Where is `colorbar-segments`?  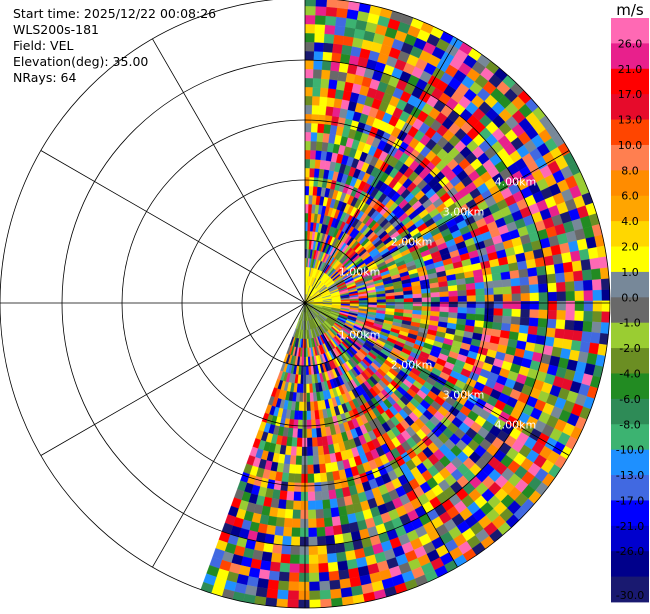
colorbar-segments is located at coordinates (630, 310).